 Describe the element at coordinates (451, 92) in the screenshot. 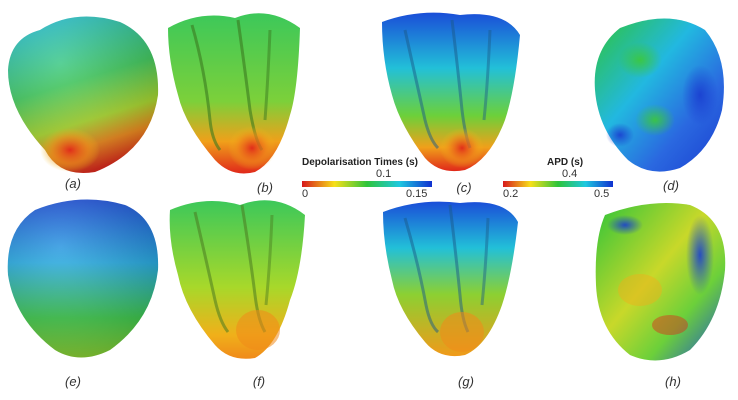

I see `heart-panel-c` at that location.